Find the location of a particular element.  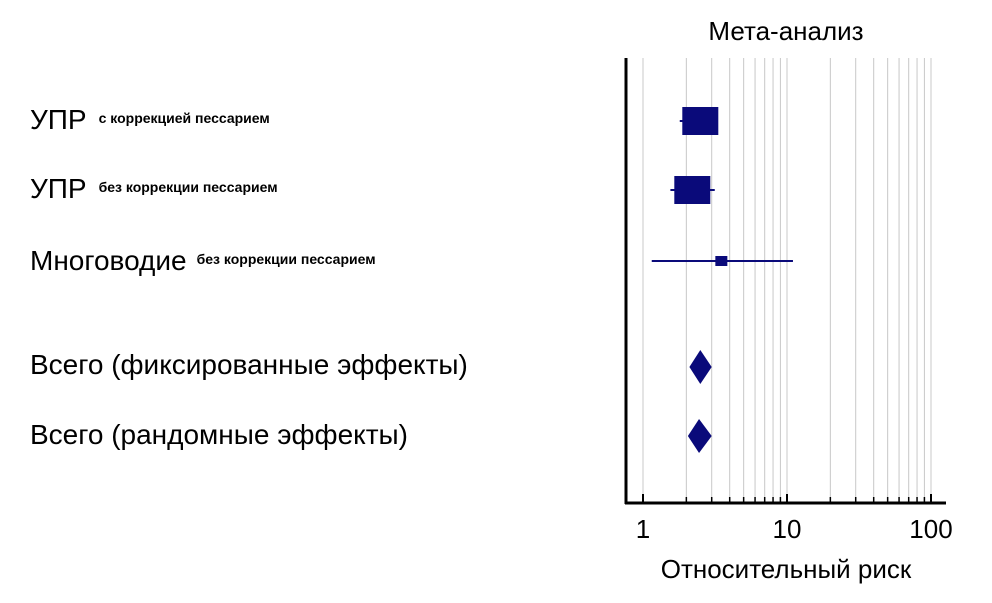

study-row-label: УПР без коррекции пессарием is located at coordinates (154, 189).